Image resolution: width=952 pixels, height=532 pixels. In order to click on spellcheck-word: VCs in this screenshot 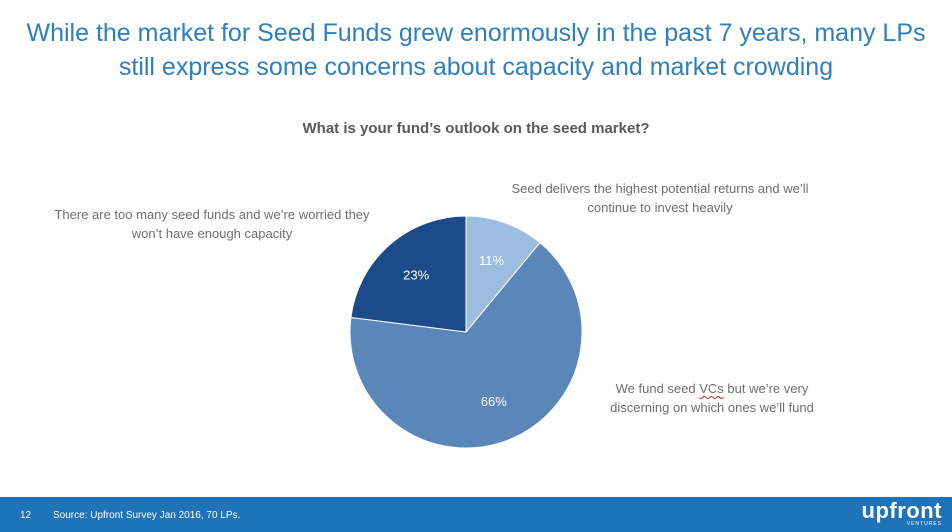, I will do `click(711, 388)`.